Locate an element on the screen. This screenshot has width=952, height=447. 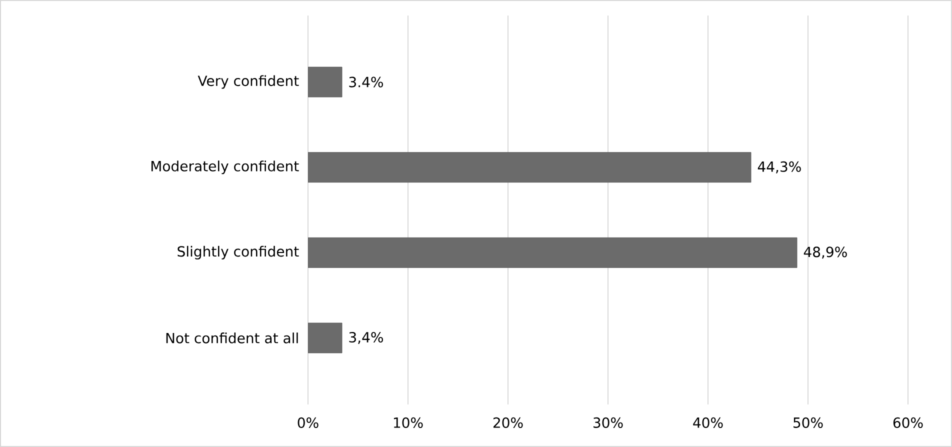
x-tick-label: 10% is located at coordinates (408, 422).